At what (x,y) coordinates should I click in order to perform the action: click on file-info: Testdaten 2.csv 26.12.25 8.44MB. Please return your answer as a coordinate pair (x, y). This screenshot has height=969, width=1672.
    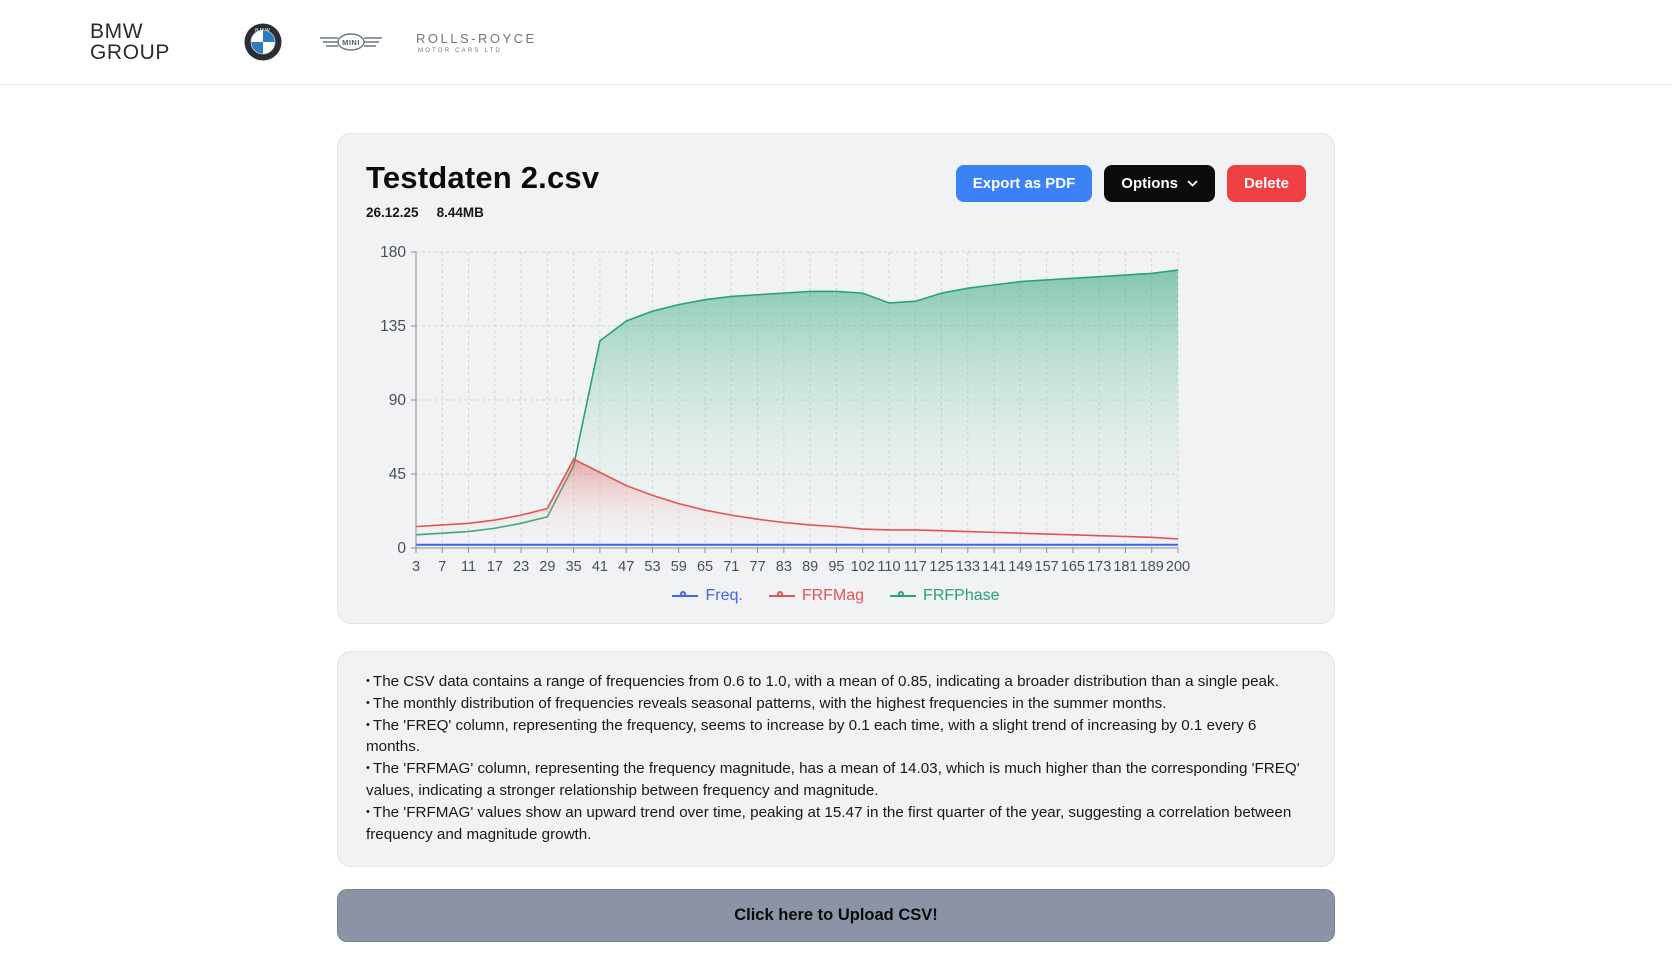
    Looking at the image, I should click on (482, 190).